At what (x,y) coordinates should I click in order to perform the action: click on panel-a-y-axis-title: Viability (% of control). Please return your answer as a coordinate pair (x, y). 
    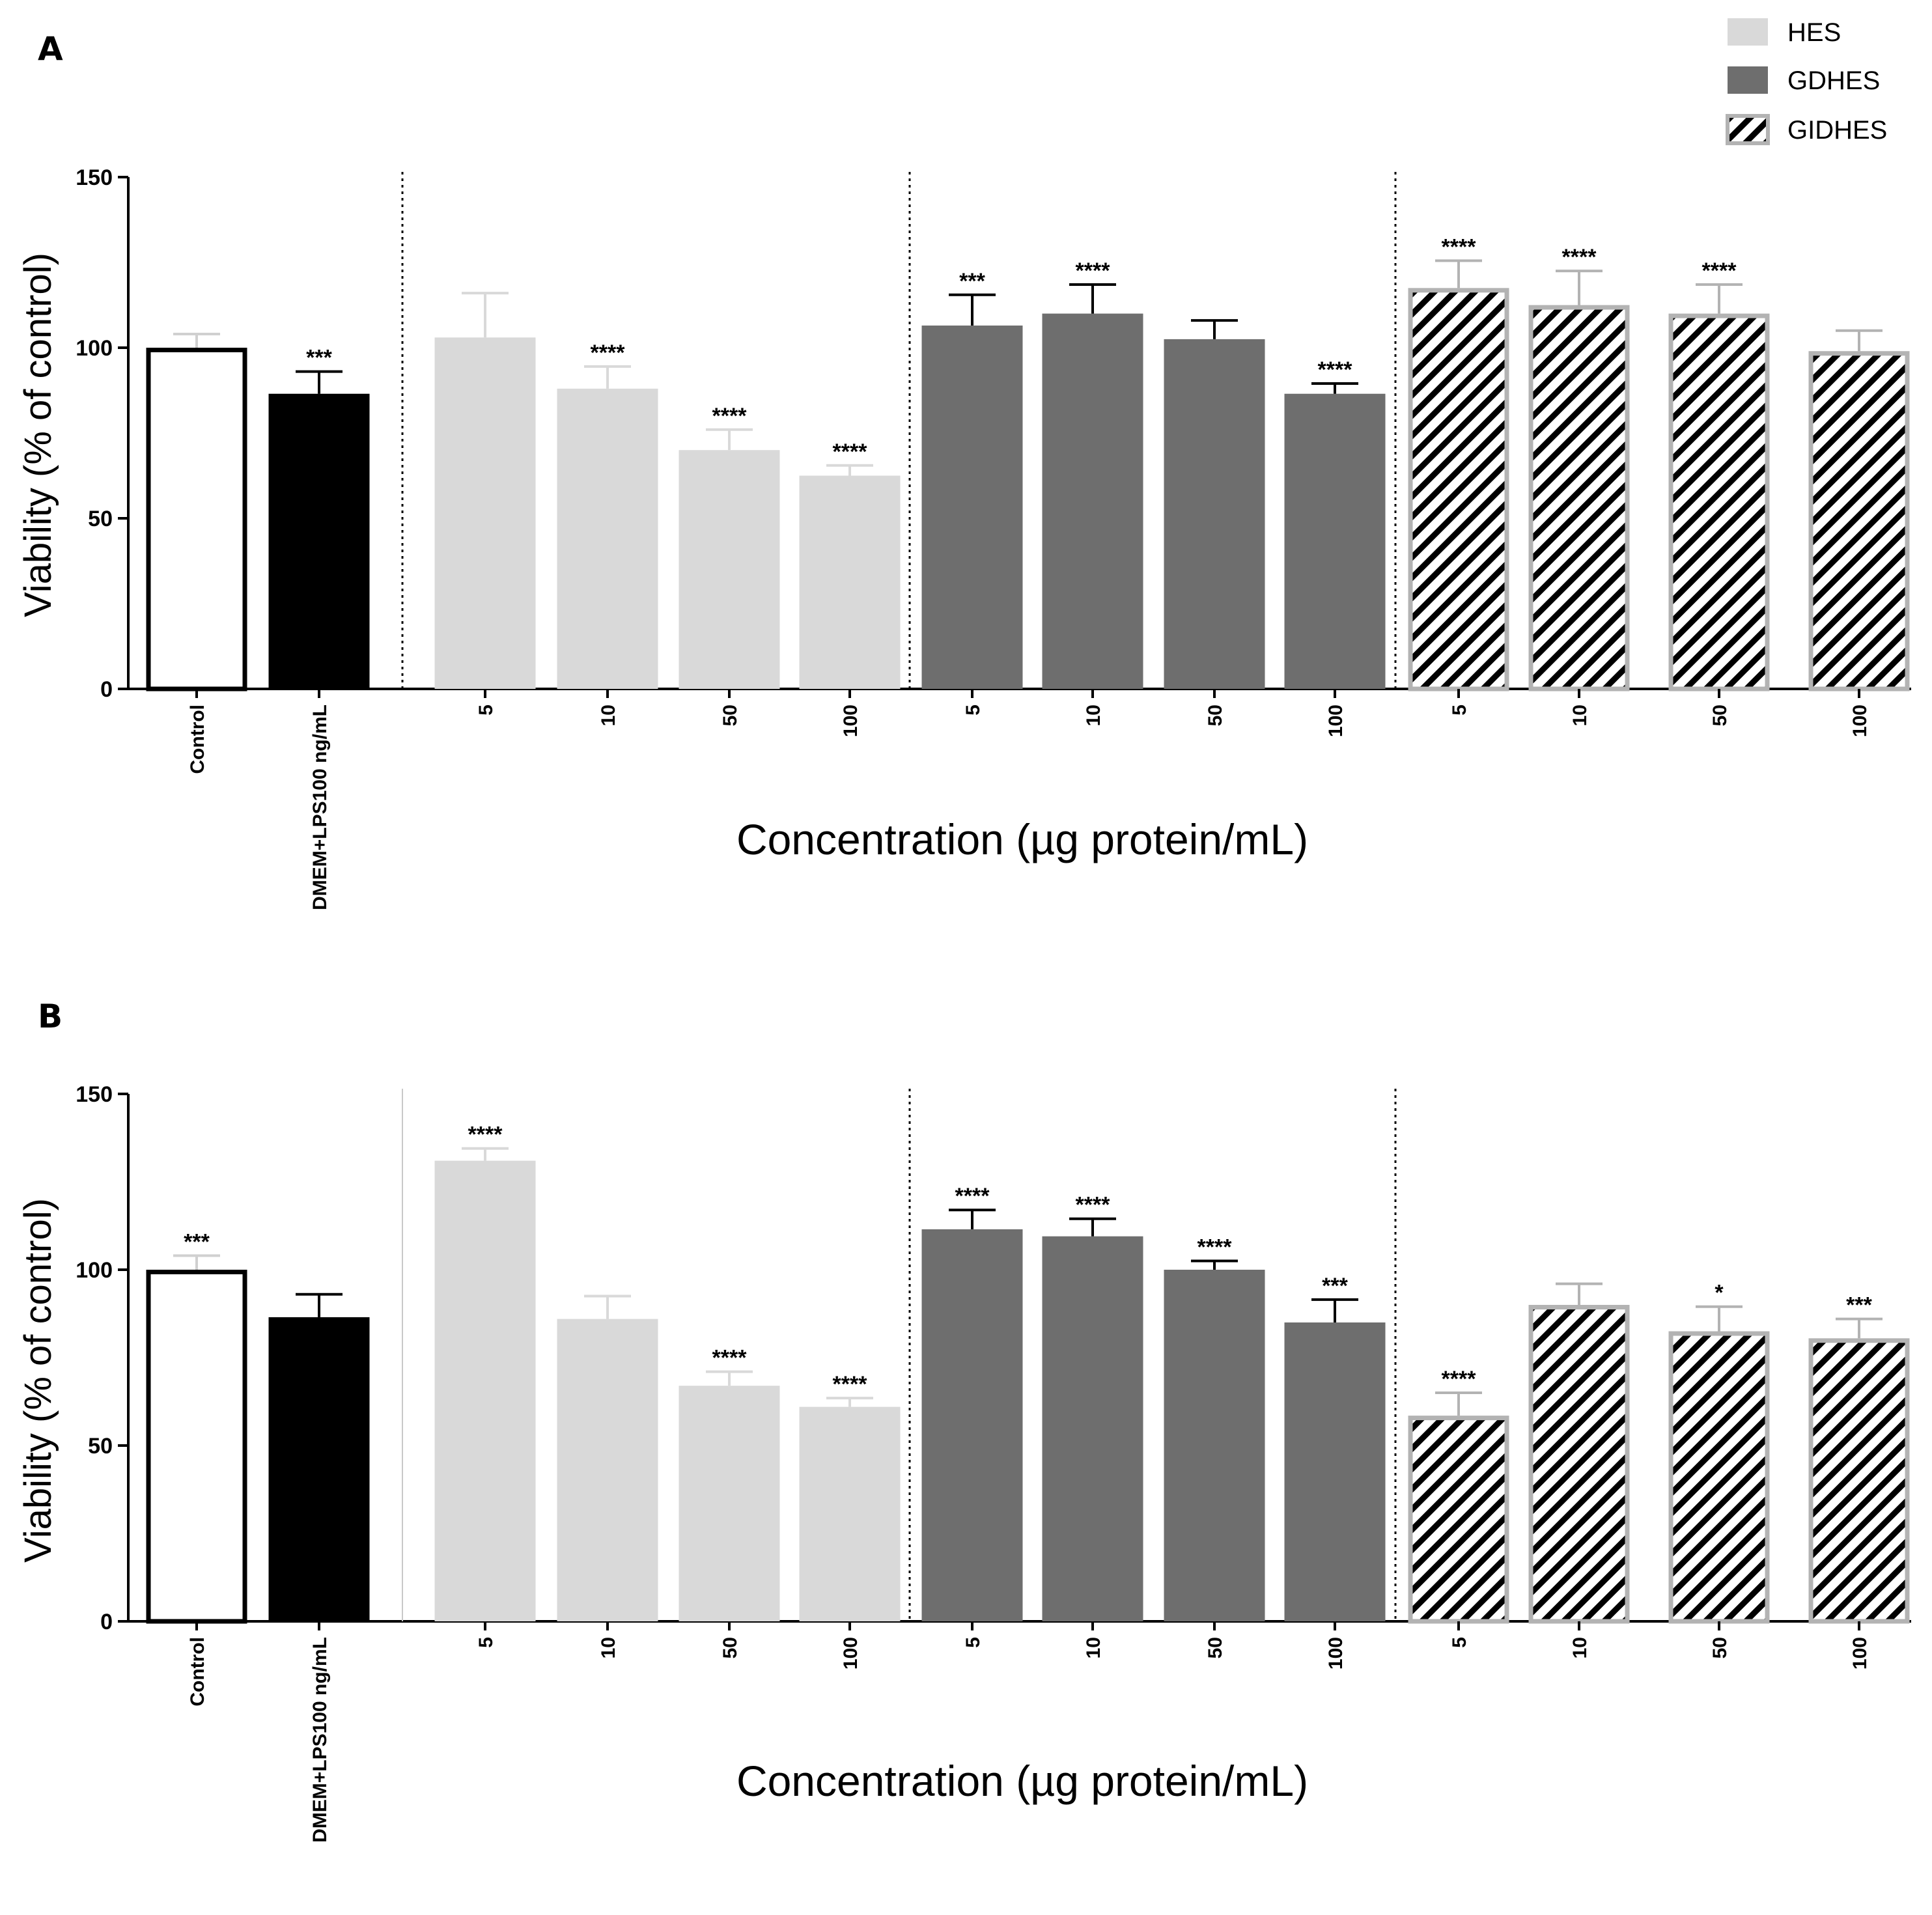
    Looking at the image, I should click on (38, 435).